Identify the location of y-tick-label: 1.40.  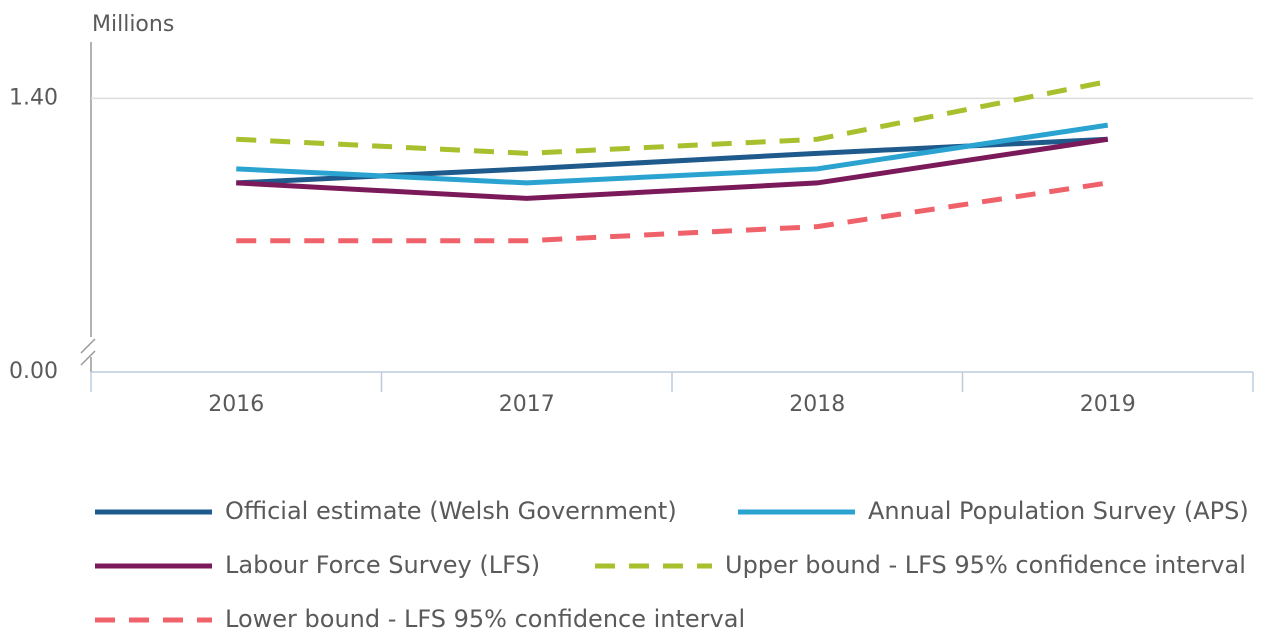
(33, 97).